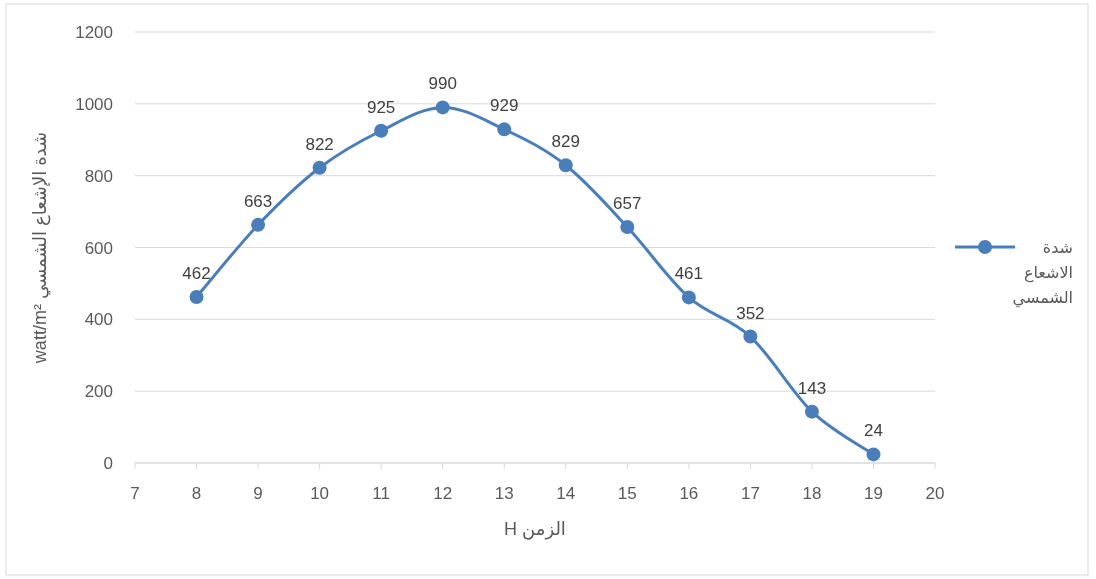  I want to click on y-tick-label: 600, so click(98, 248).